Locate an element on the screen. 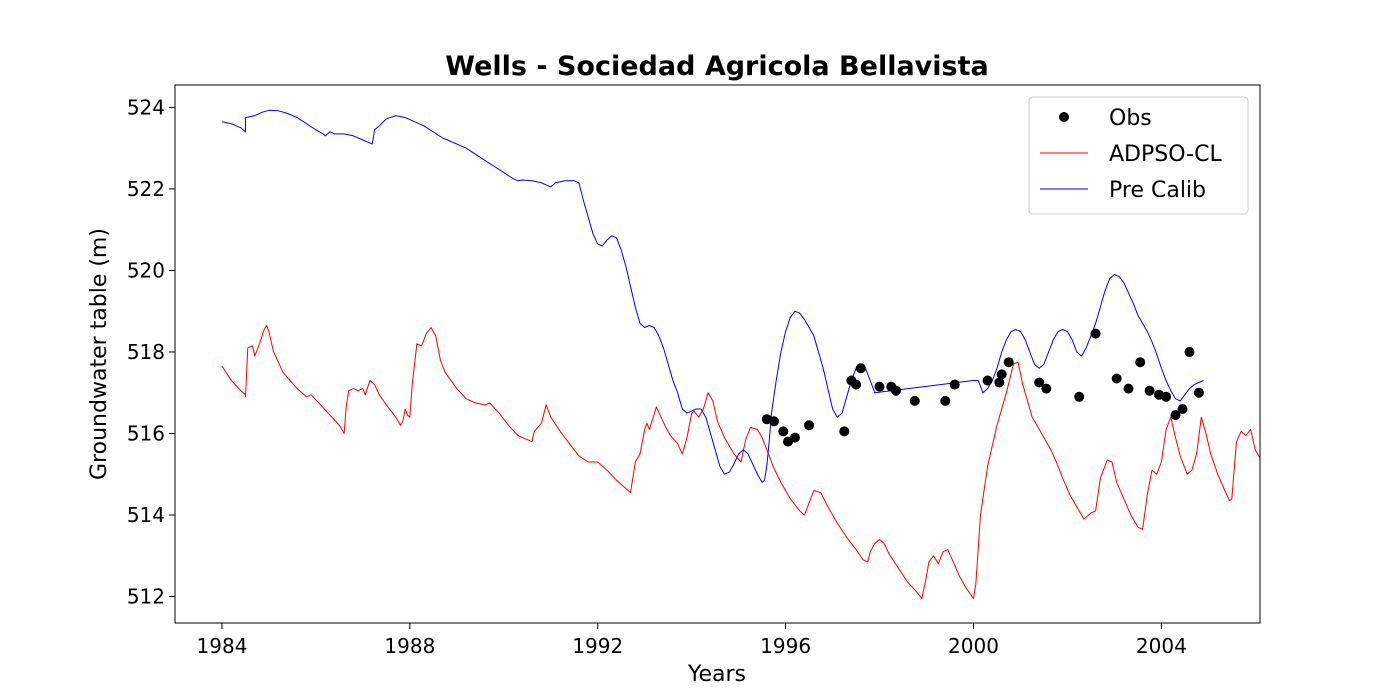  x-tick-label: 2000 is located at coordinates (973, 646).